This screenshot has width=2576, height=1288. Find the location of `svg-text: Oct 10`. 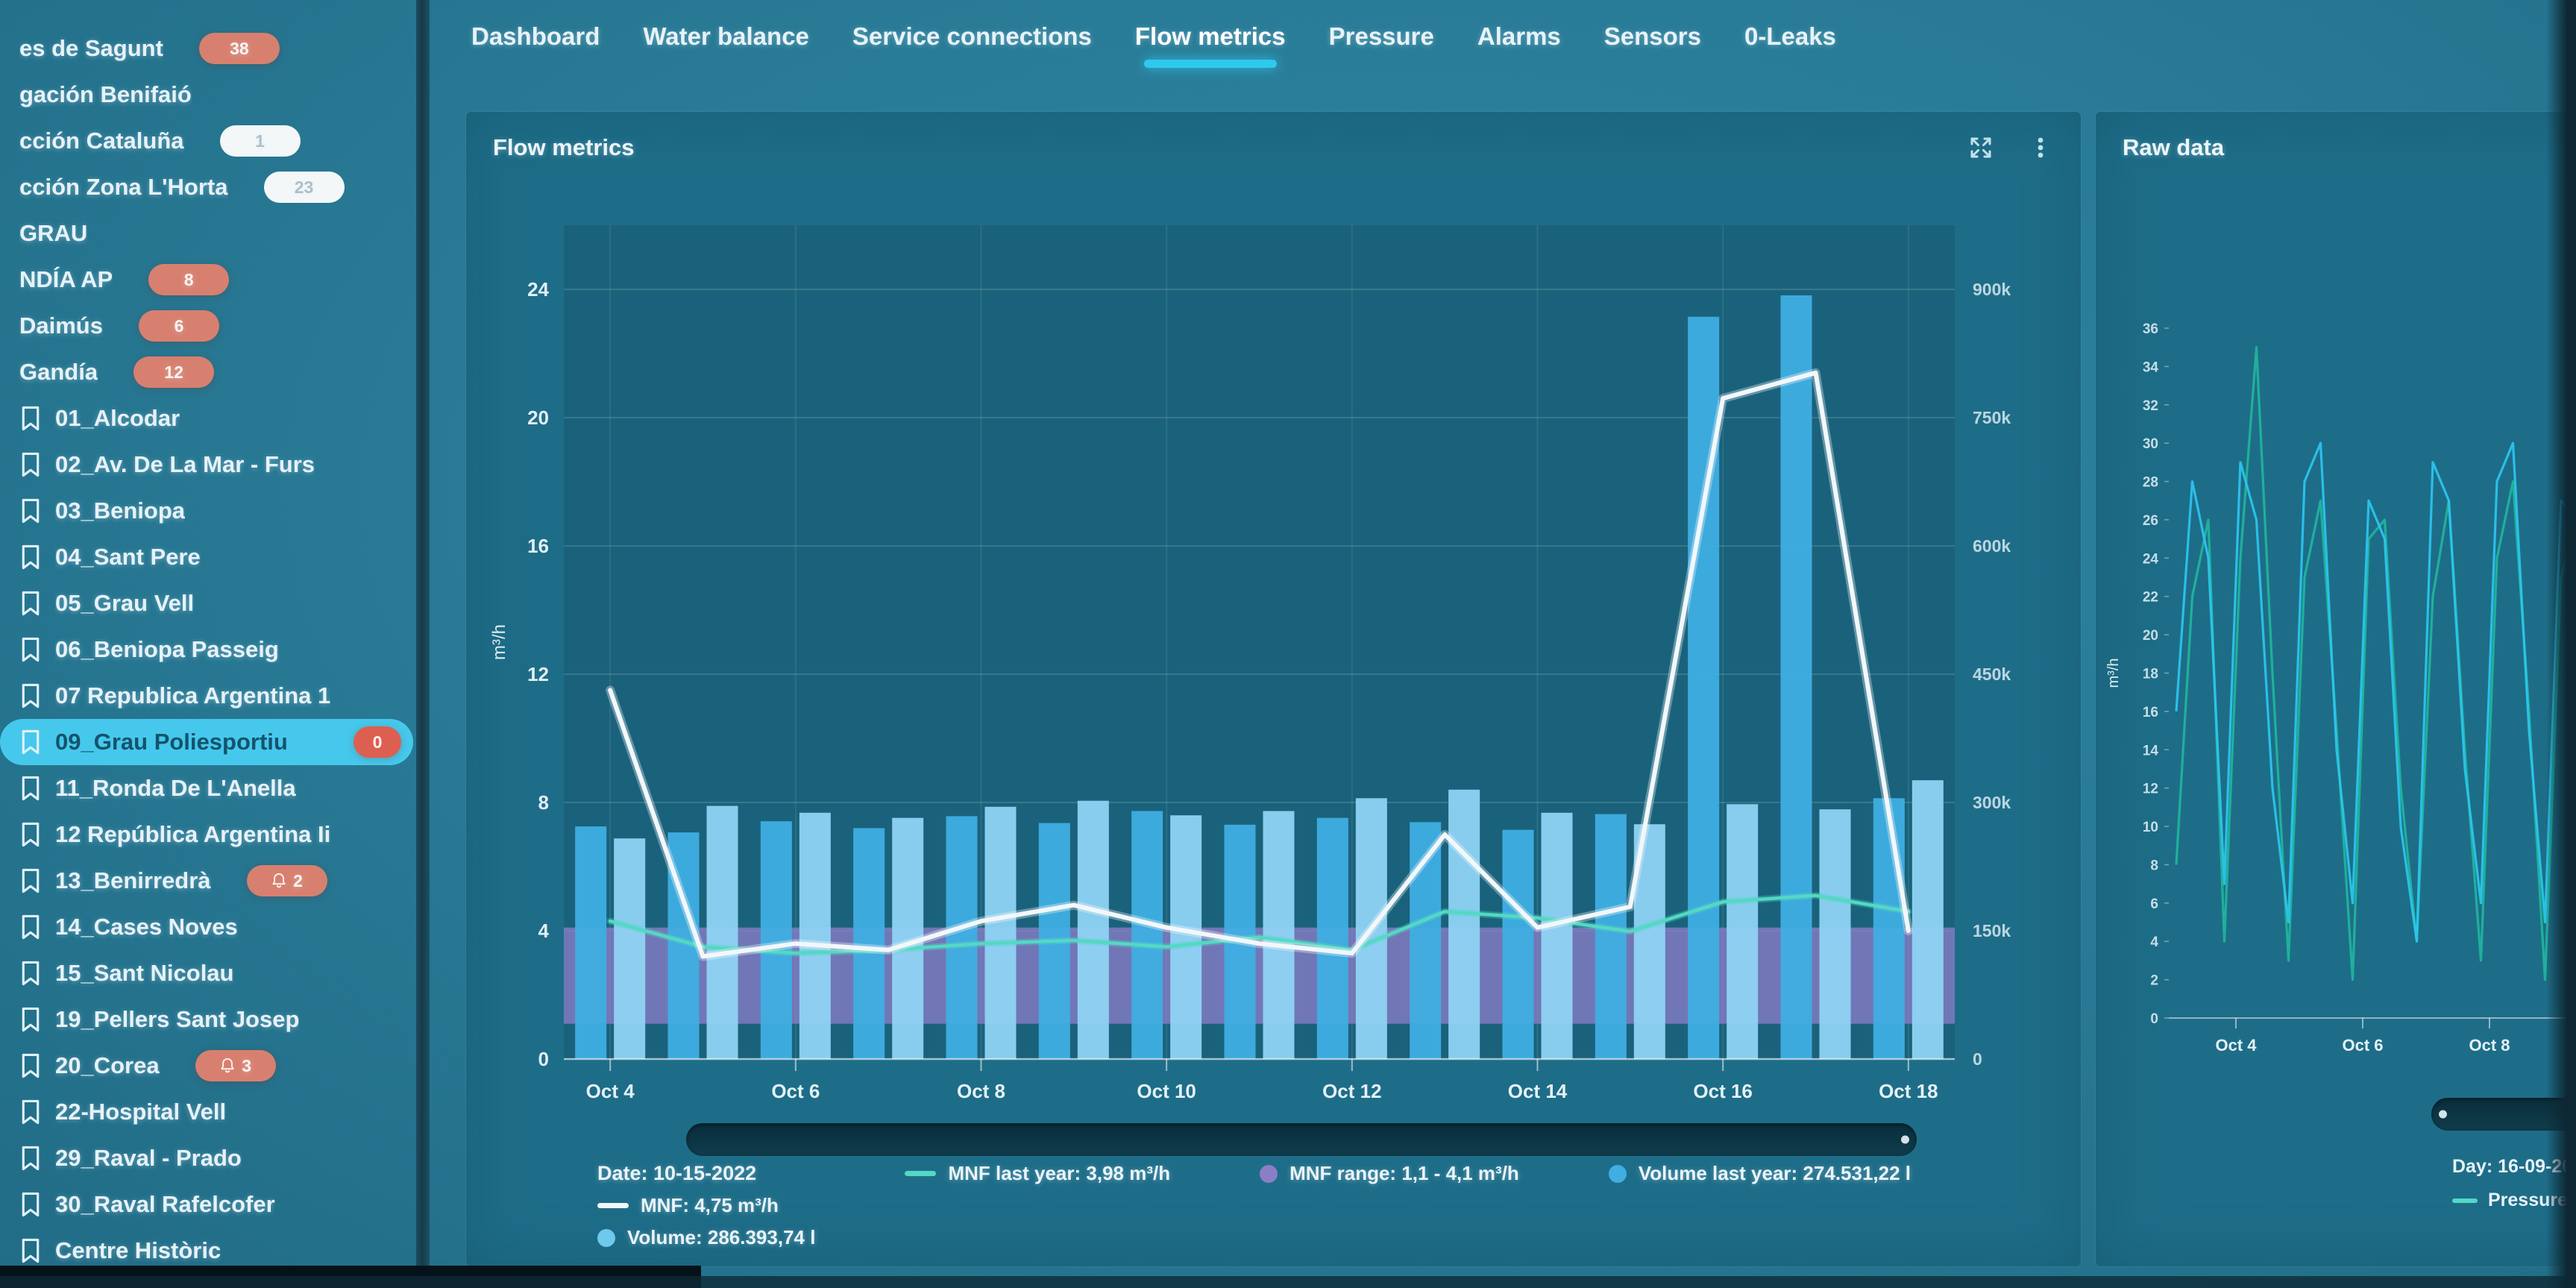

svg-text: Oct 10 is located at coordinates (1167, 1091).